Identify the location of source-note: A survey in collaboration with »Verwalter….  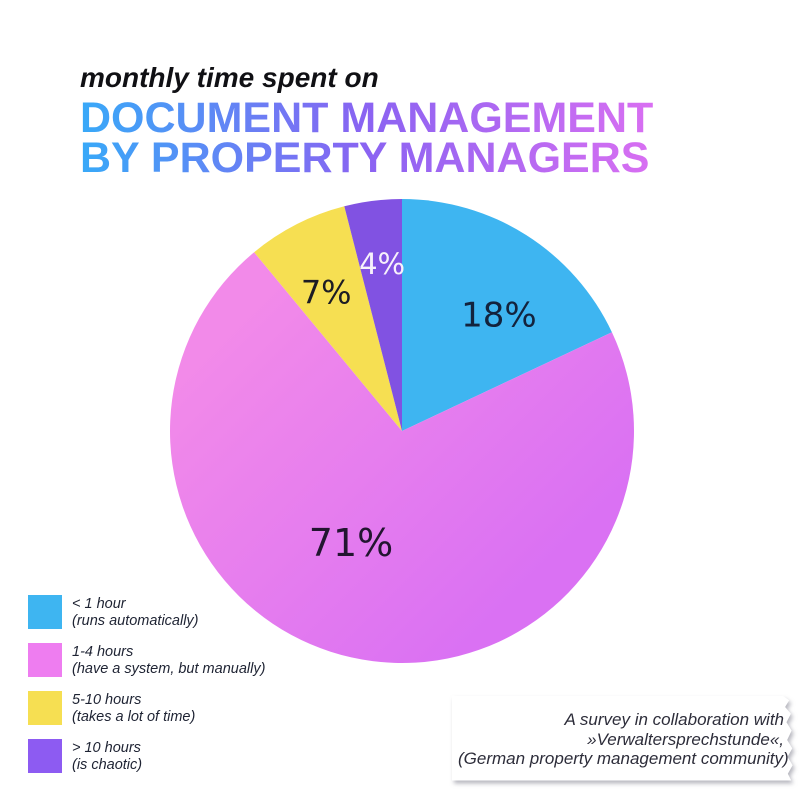
(622, 738).